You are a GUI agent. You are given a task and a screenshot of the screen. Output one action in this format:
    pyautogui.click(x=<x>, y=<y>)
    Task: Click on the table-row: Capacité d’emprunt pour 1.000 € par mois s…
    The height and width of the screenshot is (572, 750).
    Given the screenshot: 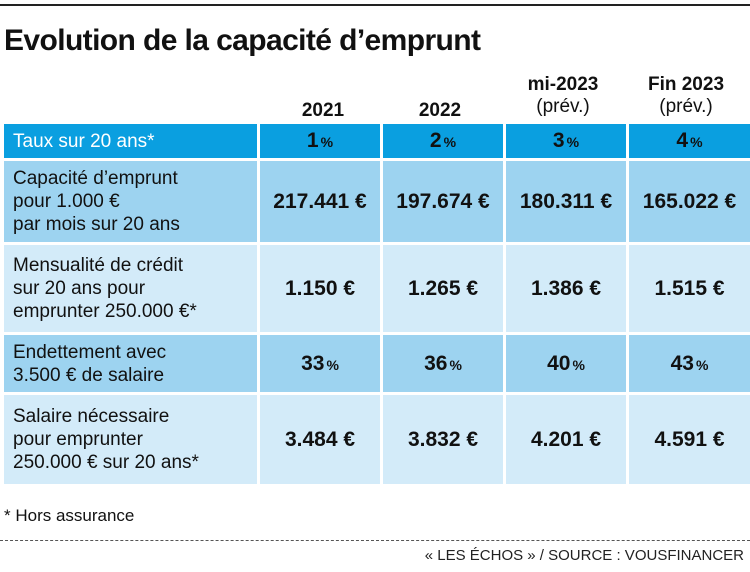 What is the action you would take?
    pyautogui.click(x=377, y=203)
    